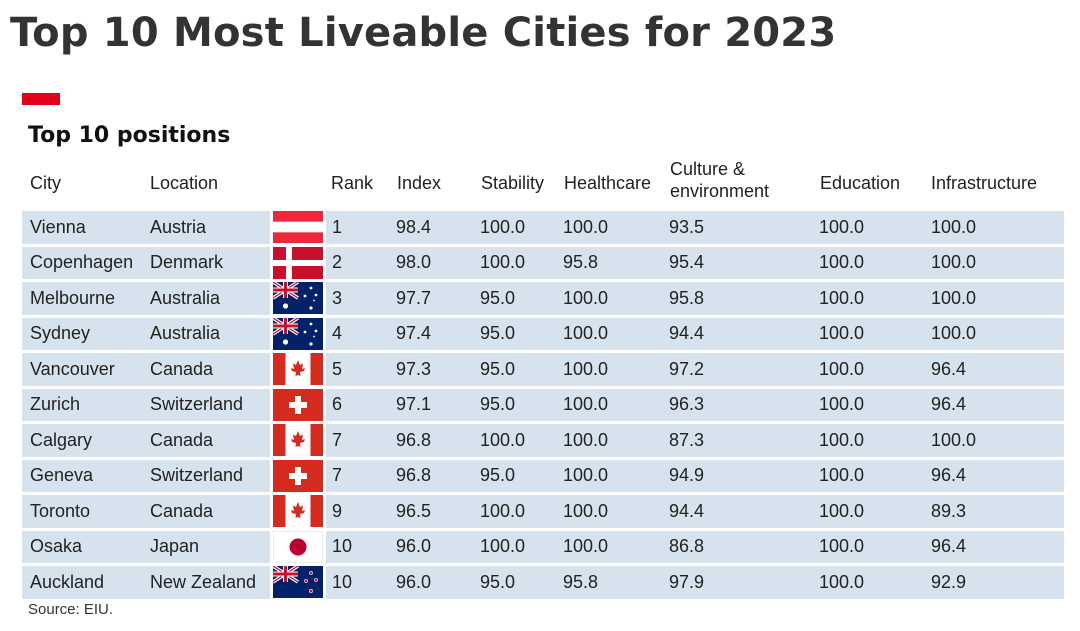  I want to click on cell-index: 97.1, so click(434, 404).